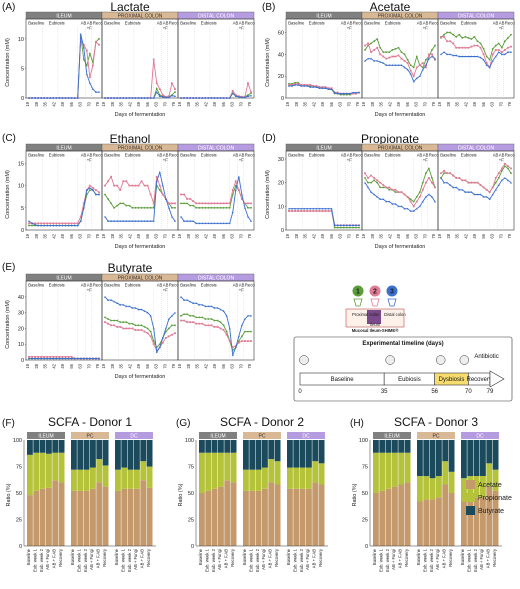 This screenshot has width=520, height=589. Describe the element at coordinates (470, 510) in the screenshot. I see `legend-swatch` at that location.